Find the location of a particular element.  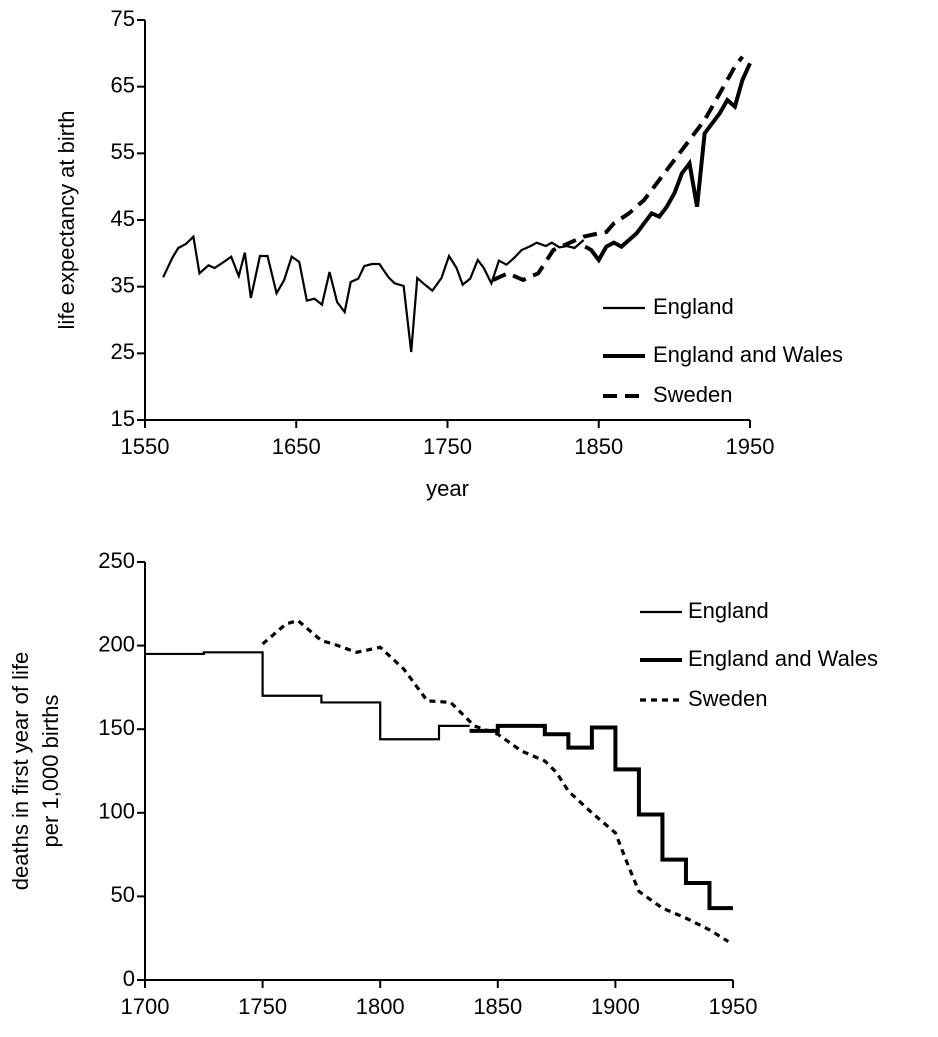

y-axis-label: deaths in first year of life is located at coordinates (20, 771).